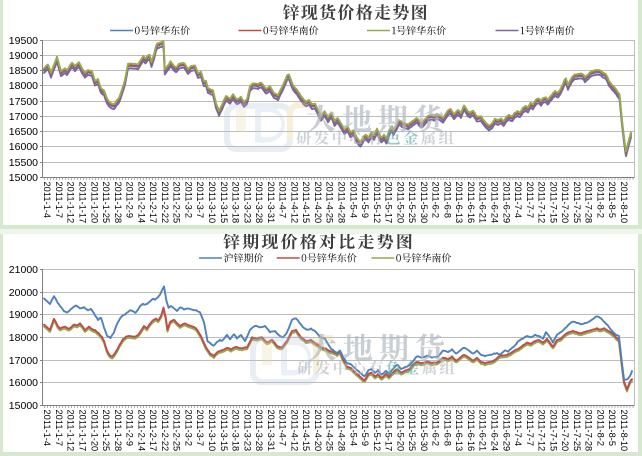  I want to click on svg-text: 19500, so click(23, 41).